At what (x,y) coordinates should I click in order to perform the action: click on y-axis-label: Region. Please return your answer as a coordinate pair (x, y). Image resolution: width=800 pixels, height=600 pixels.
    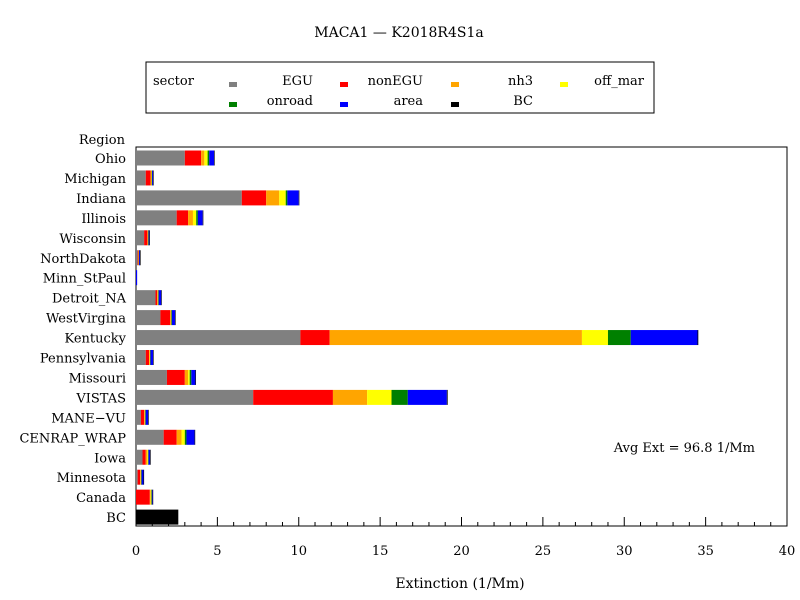
    Looking at the image, I should click on (102, 140).